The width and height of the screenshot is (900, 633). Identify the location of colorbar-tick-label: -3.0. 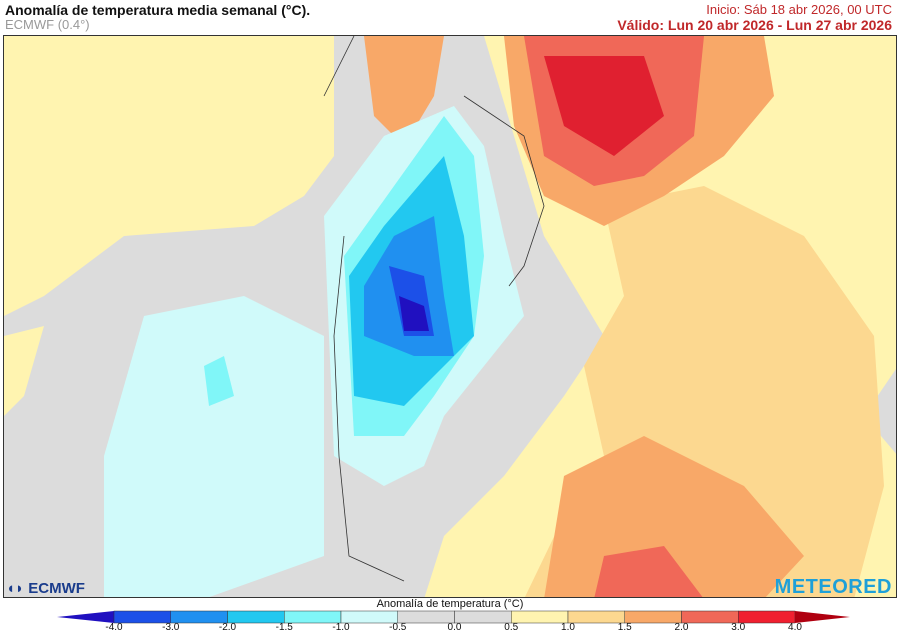
(171, 627).